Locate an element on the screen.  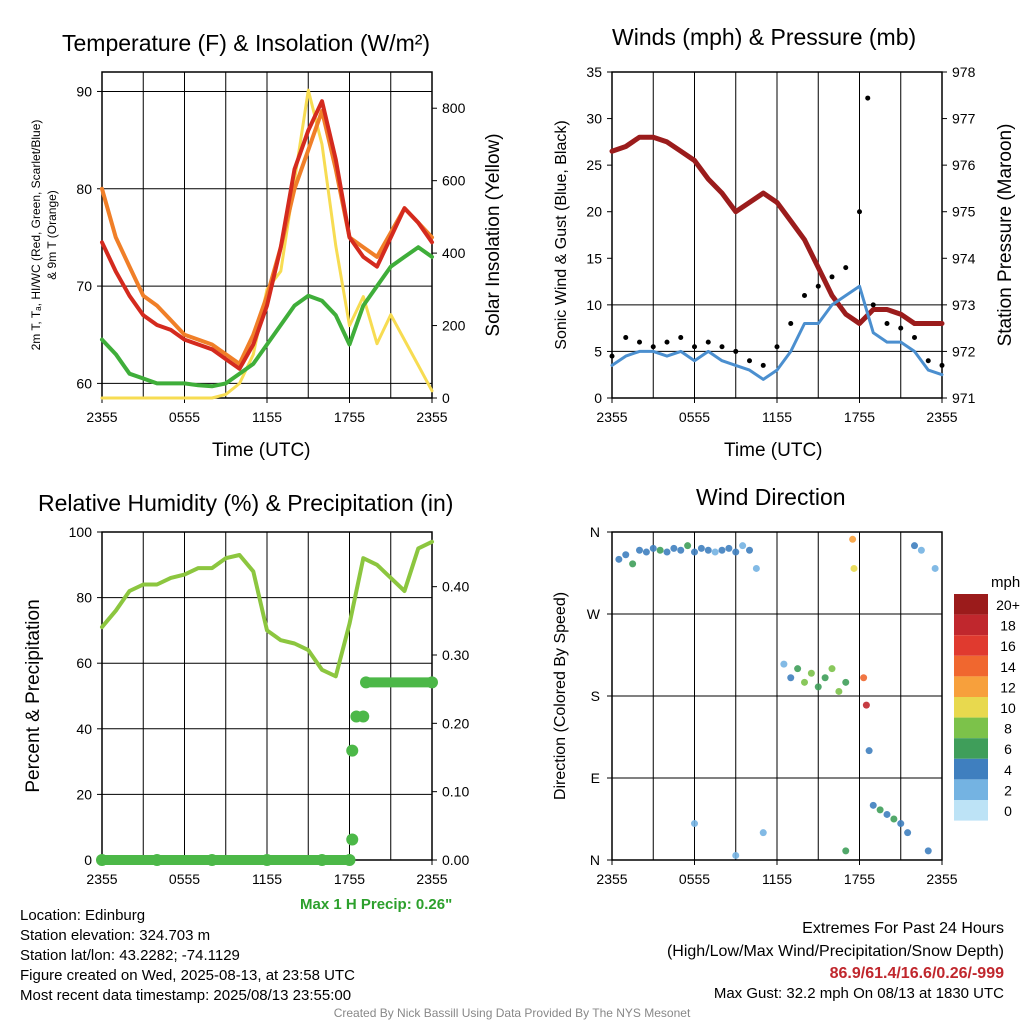
x-tick-label: 1755 is located at coordinates (859, 879).